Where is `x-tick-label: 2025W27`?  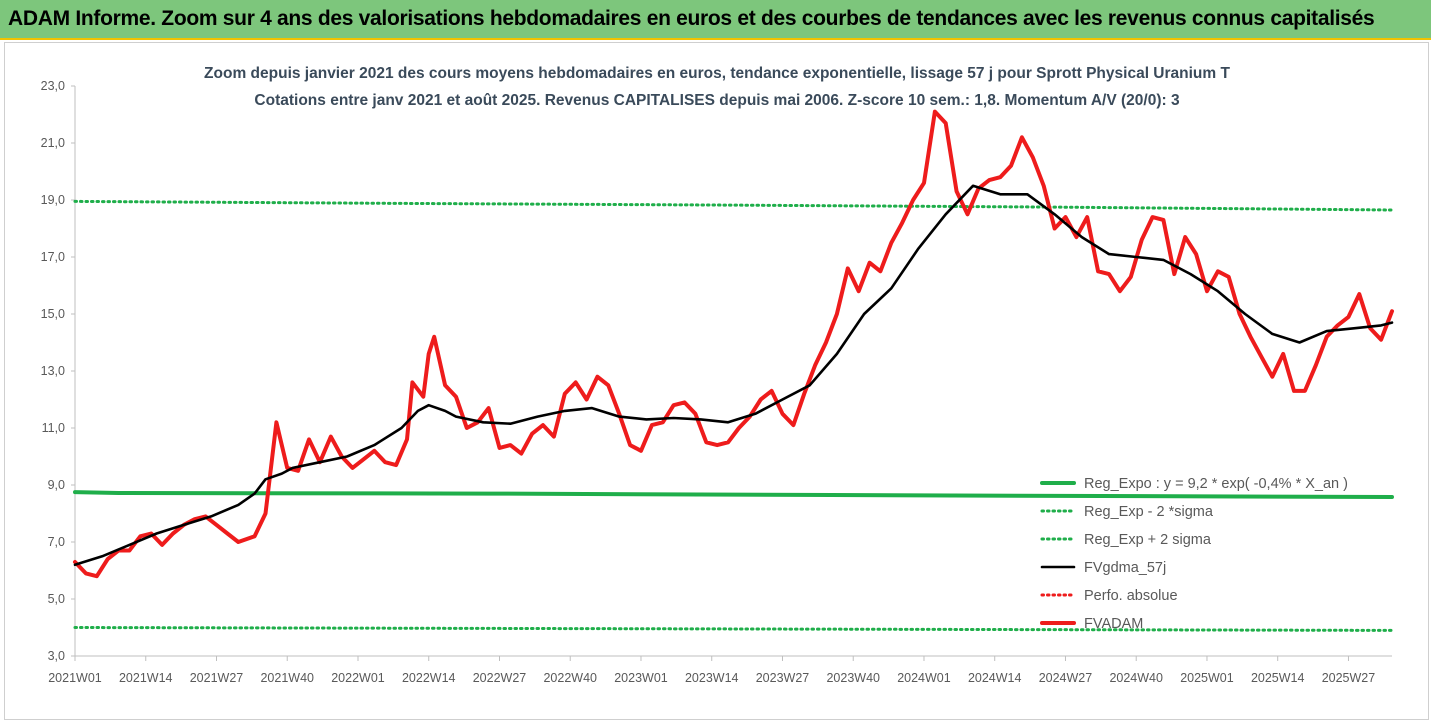
x-tick-label: 2025W27 is located at coordinates (1349, 678).